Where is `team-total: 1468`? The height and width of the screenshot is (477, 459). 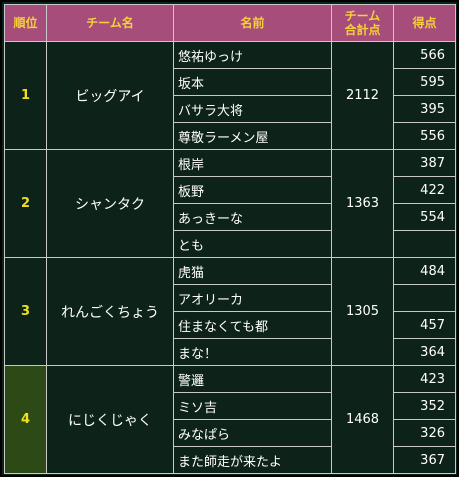 team-total: 1468 is located at coordinates (362, 419).